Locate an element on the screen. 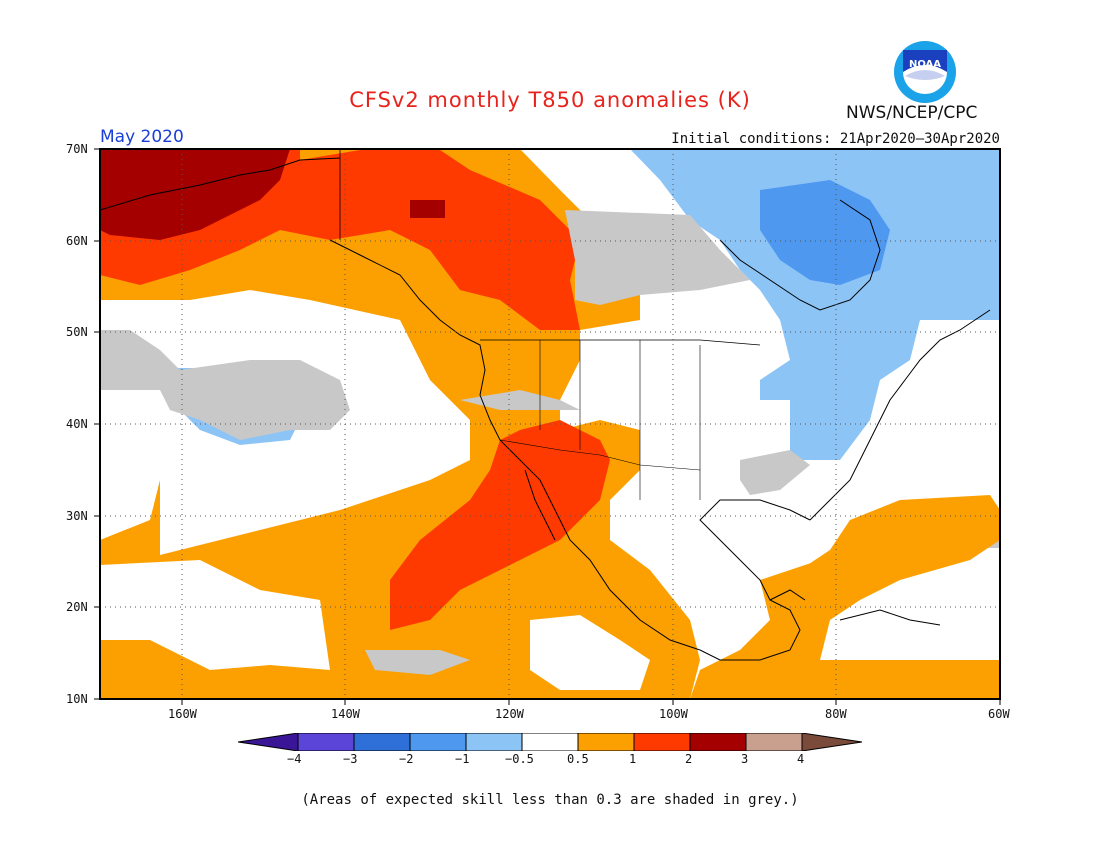 The height and width of the screenshot is (850, 1100). grey-region-southeast is located at coordinates (775, 472).